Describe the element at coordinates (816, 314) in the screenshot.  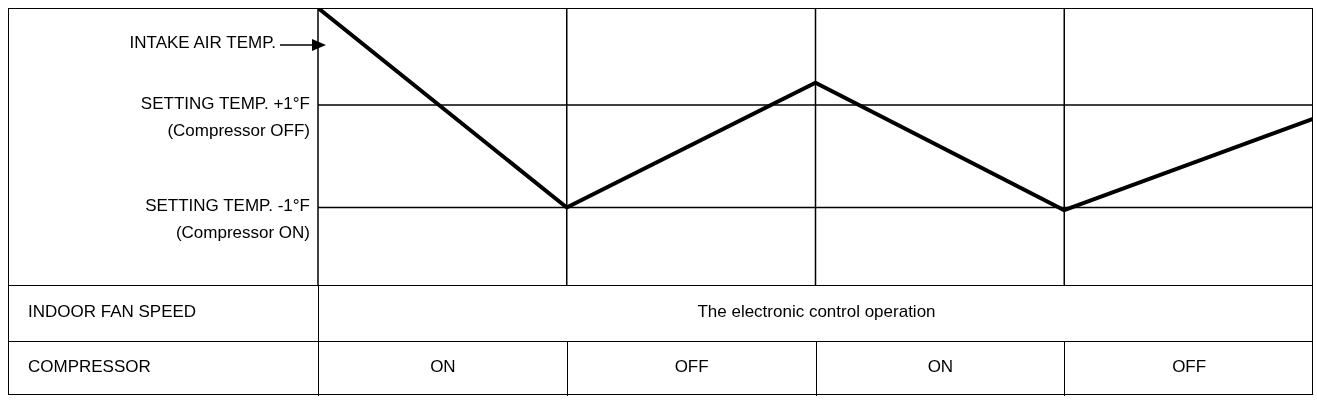
I see `text: The electronic control operation` at that location.